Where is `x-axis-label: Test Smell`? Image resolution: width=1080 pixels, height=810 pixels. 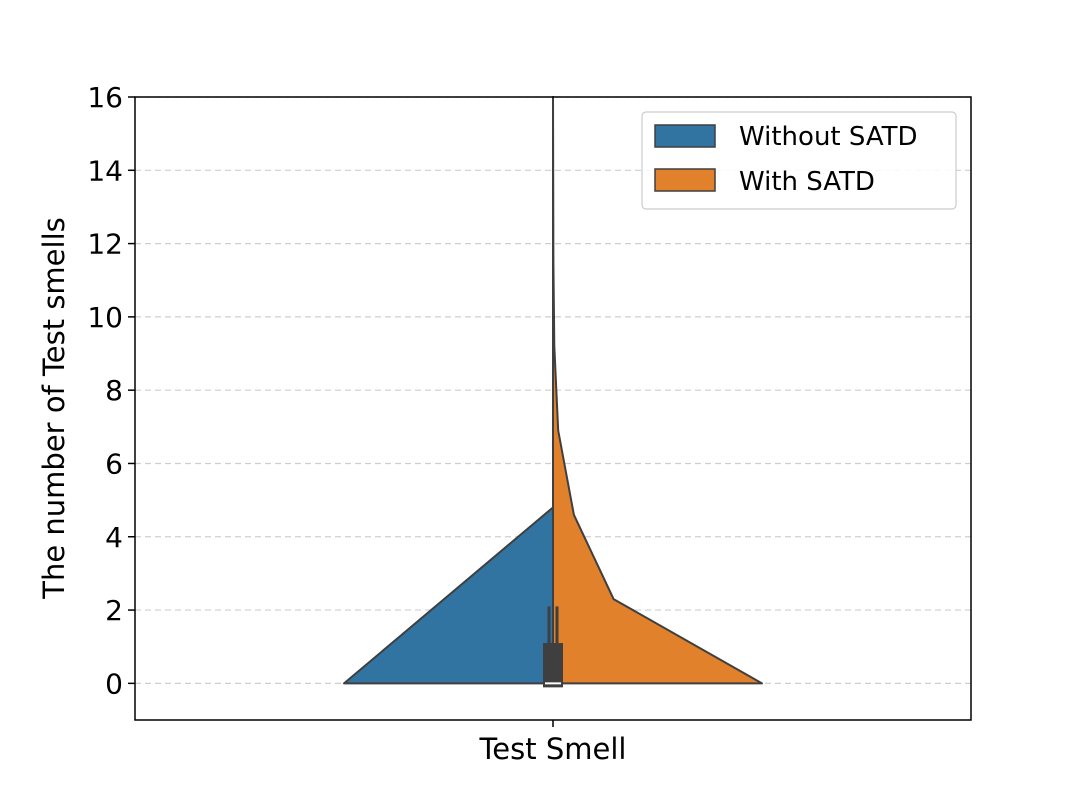 x-axis-label: Test Smell is located at coordinates (553, 749).